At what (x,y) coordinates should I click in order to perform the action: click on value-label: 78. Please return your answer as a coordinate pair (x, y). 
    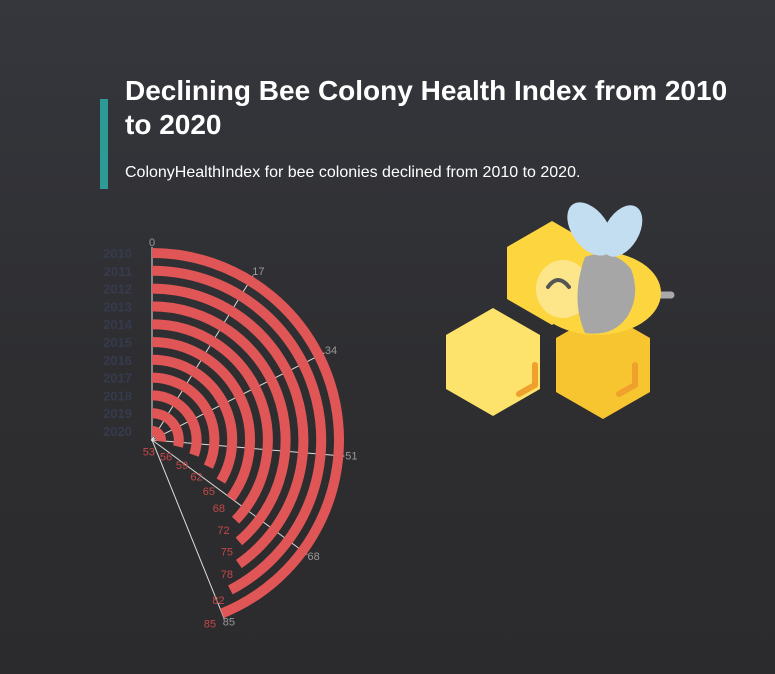
    Looking at the image, I should click on (227, 575).